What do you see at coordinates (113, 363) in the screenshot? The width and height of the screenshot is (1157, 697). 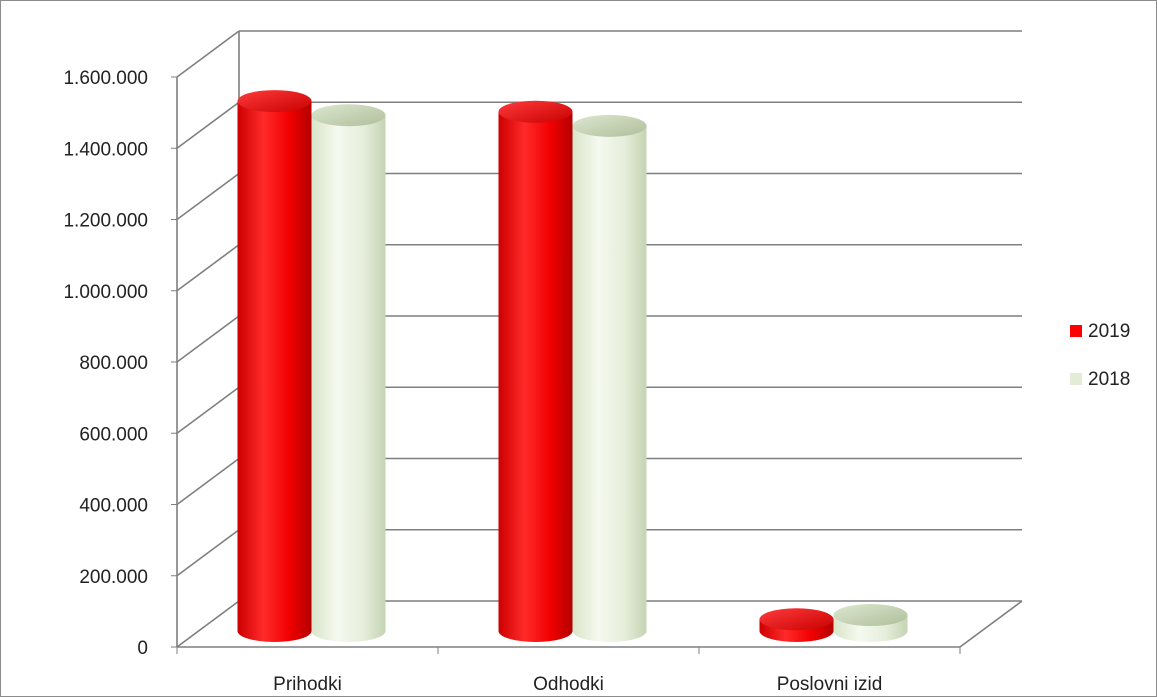 I see `y-tick-label: 800.000` at bounding box center [113, 363].